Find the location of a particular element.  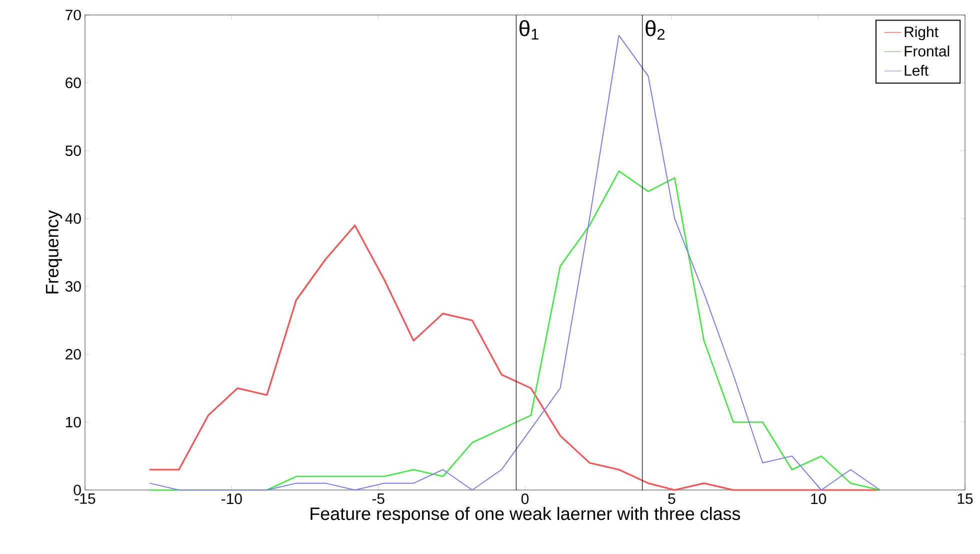

y-axis-title: Frequency is located at coordinates (54, 252).